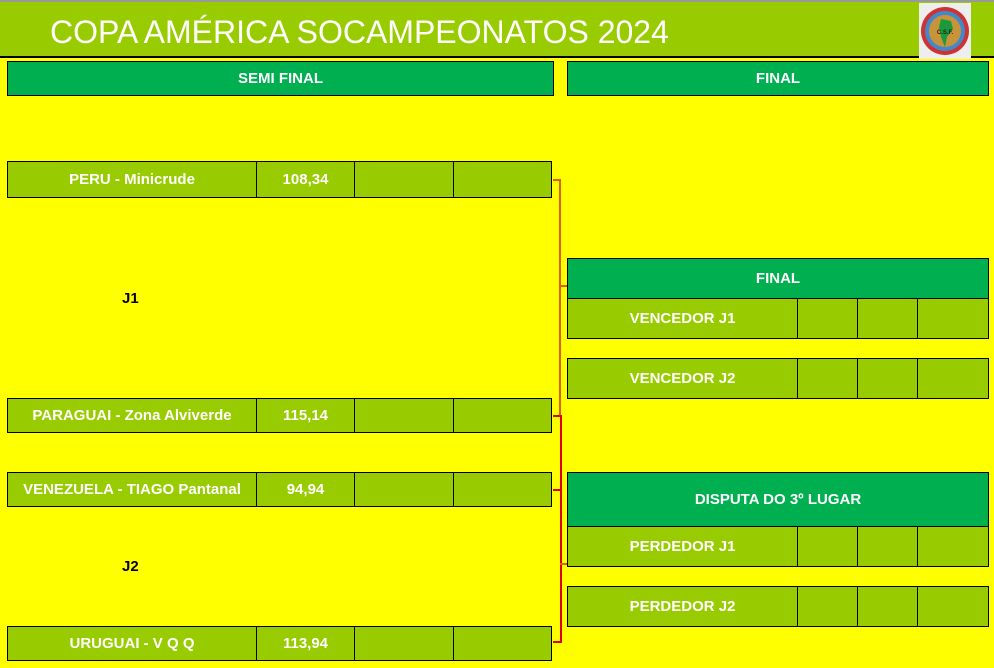  I want to click on match-row: VENCEDOR J2, so click(778, 378).